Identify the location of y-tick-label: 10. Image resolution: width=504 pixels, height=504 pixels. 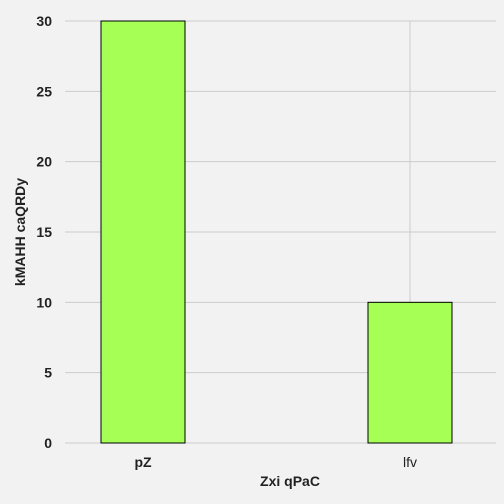
(44, 302).